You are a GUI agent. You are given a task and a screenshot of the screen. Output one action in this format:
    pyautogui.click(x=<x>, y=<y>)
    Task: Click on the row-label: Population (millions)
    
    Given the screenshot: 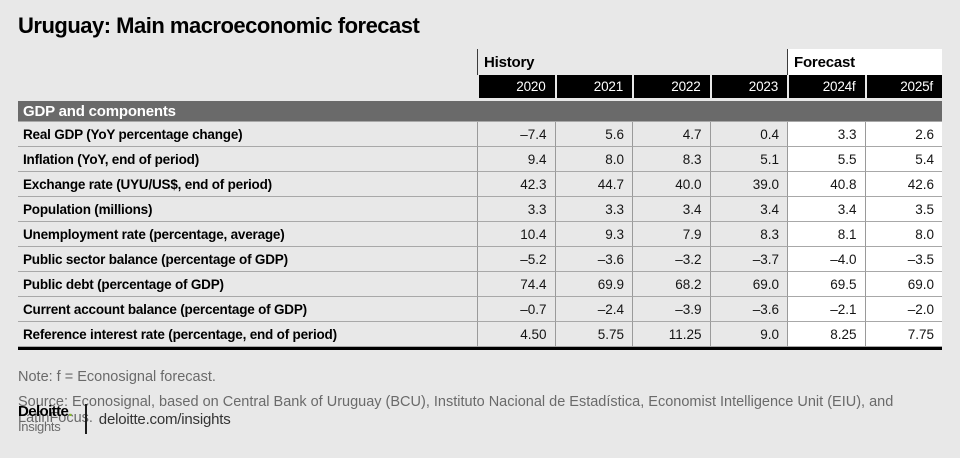 What is the action you would take?
    pyautogui.click(x=247, y=209)
    